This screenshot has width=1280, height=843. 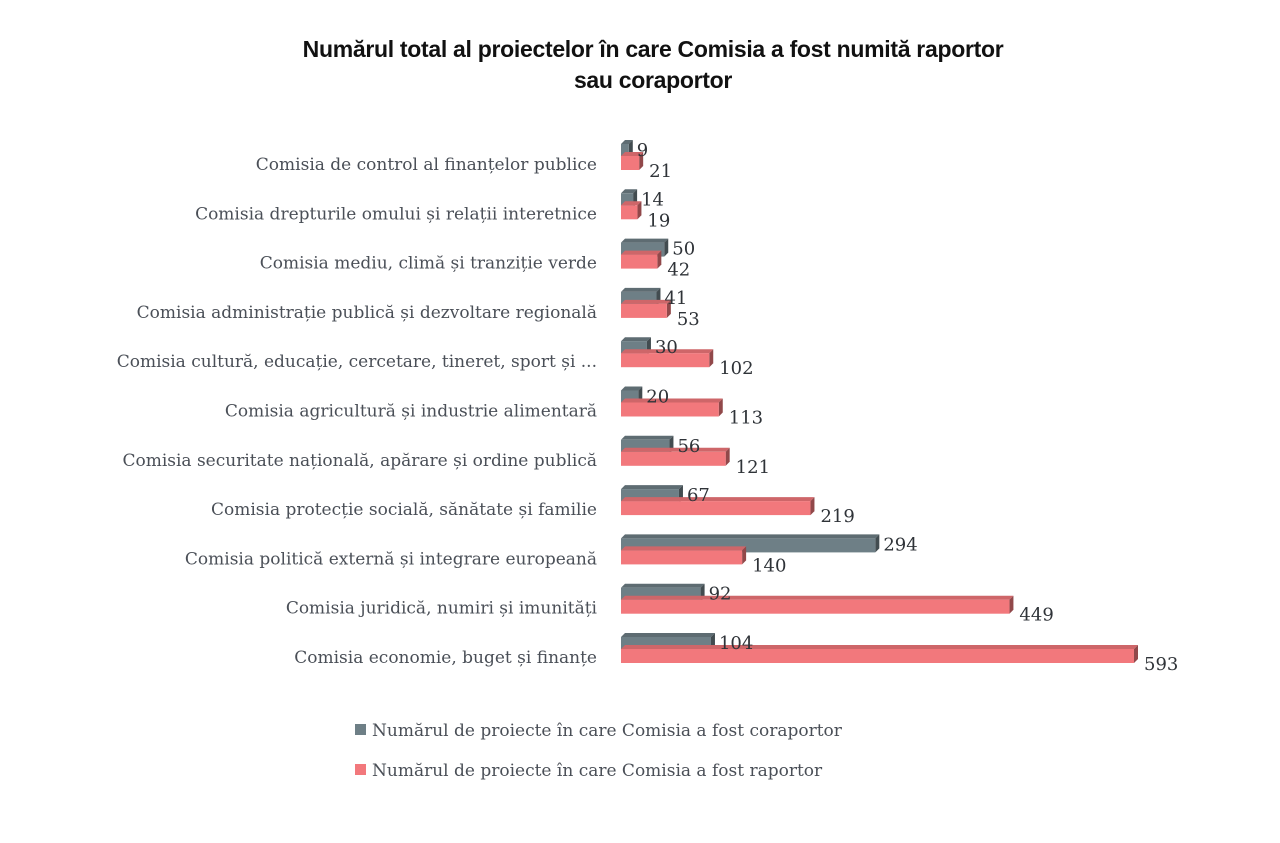 What do you see at coordinates (1161, 664) in the screenshot?
I see `value-label-raportor: 593` at bounding box center [1161, 664].